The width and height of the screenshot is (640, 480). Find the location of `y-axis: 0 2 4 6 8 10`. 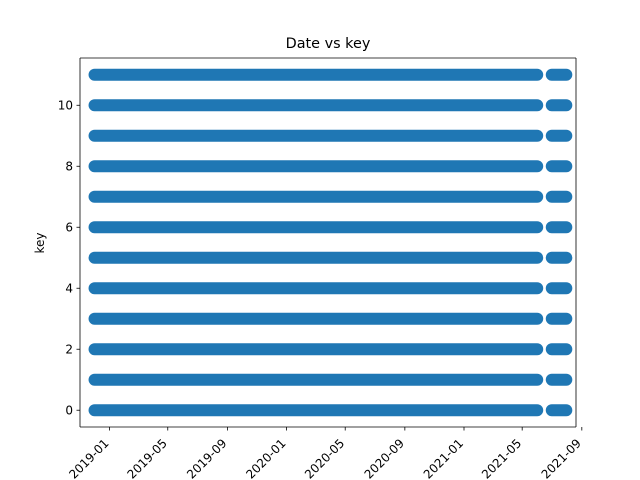

y-axis: 0 2 4 6 8 10 is located at coordinates (69, 258).